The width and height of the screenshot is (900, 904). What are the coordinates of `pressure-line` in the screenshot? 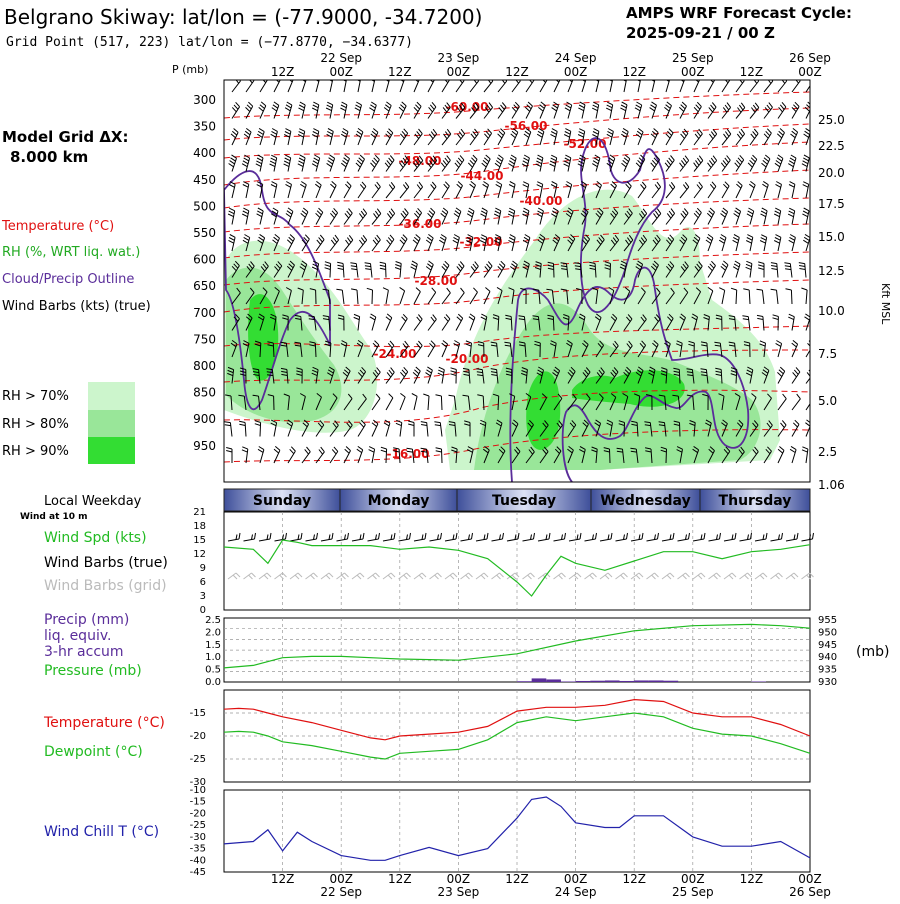 It's located at (517, 646).